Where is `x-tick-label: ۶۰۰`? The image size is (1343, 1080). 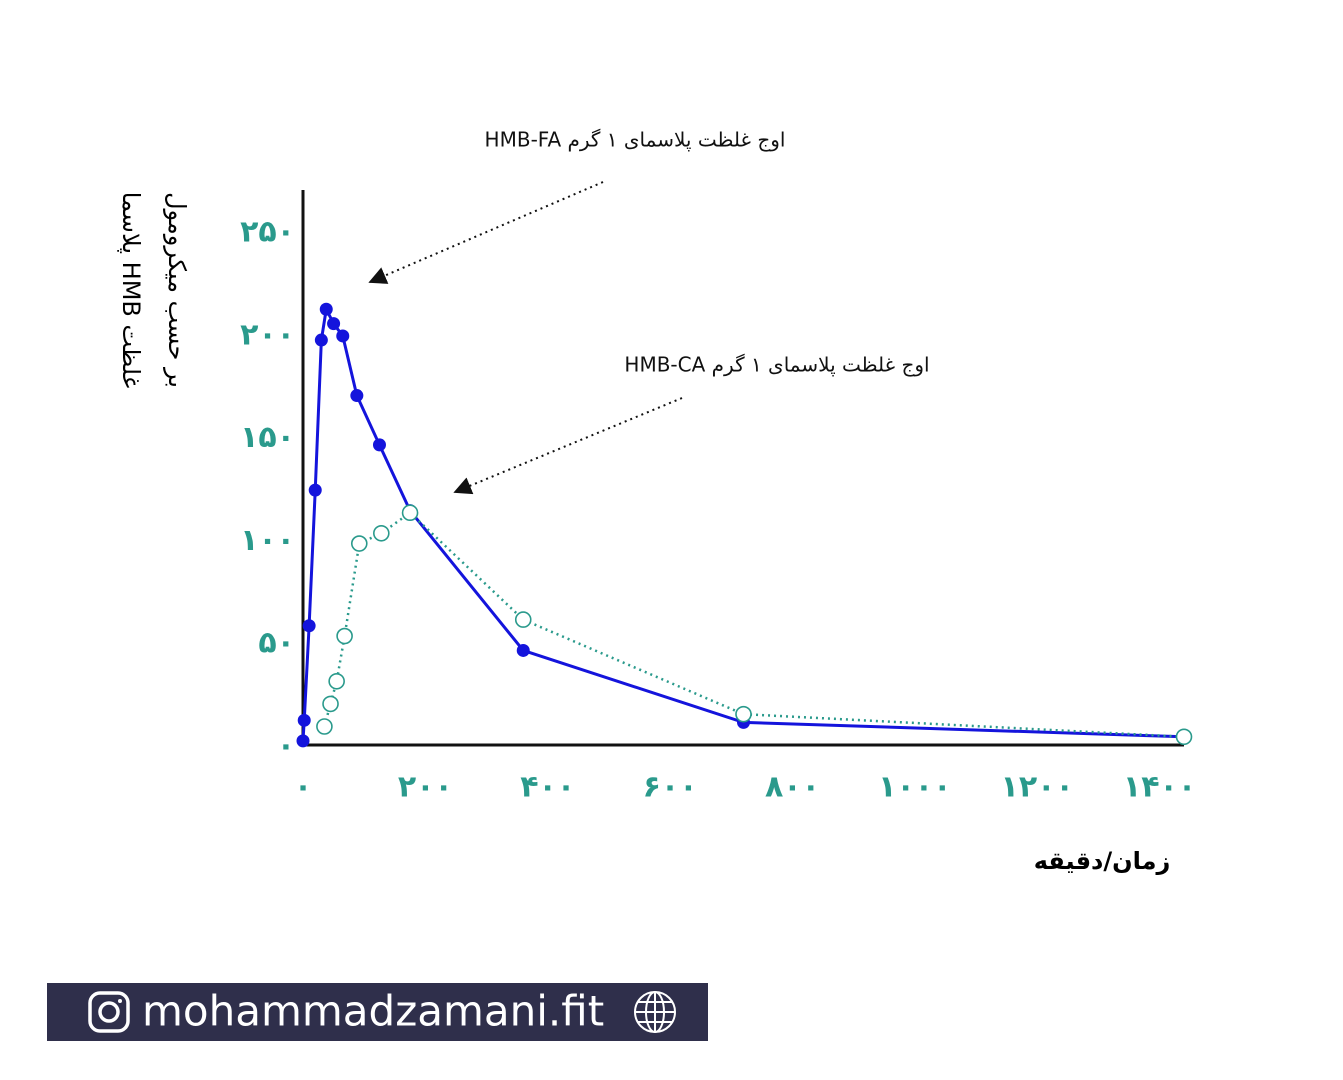 x-tick-label: ۶۰۰ is located at coordinates (670, 787).